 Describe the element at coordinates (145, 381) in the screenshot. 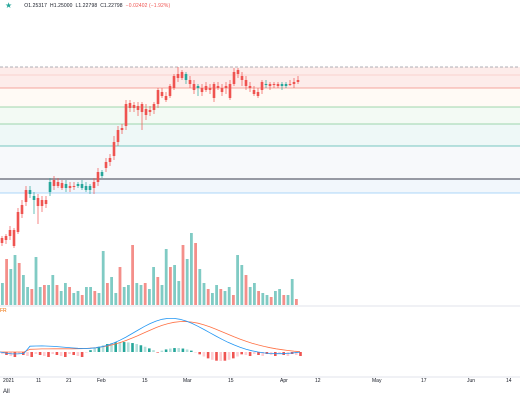

I see `time-axis-label: 15` at that location.